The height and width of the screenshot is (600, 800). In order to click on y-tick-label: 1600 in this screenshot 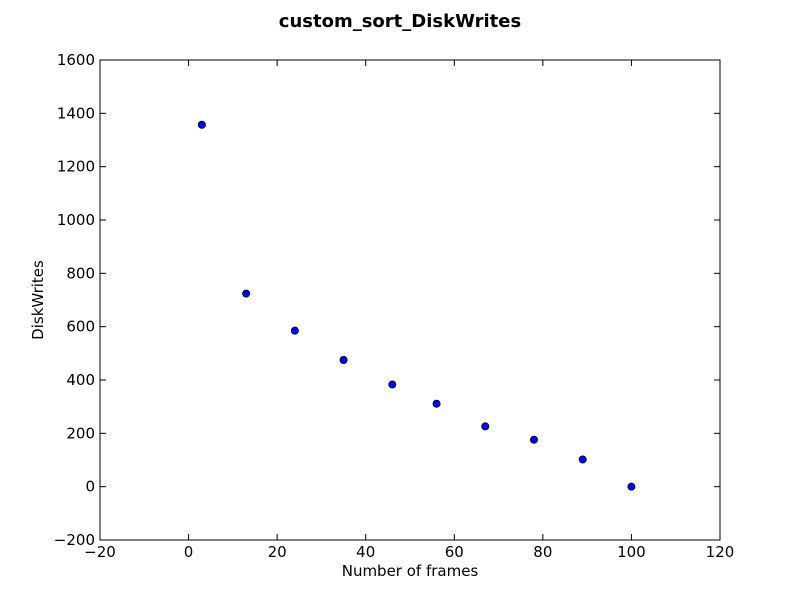, I will do `click(76, 60)`.